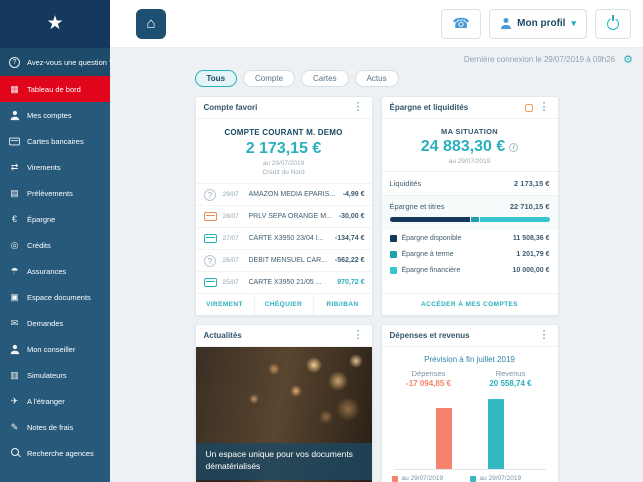  I want to click on situation-label: MA SITUATION, so click(469, 131).